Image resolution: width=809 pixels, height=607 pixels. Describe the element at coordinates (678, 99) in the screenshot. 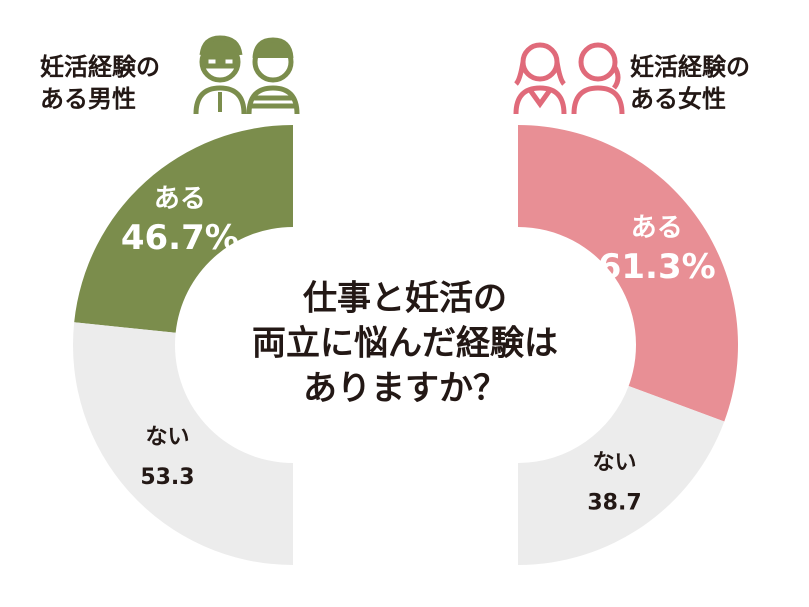

I see `chart-title: ある女性` at that location.